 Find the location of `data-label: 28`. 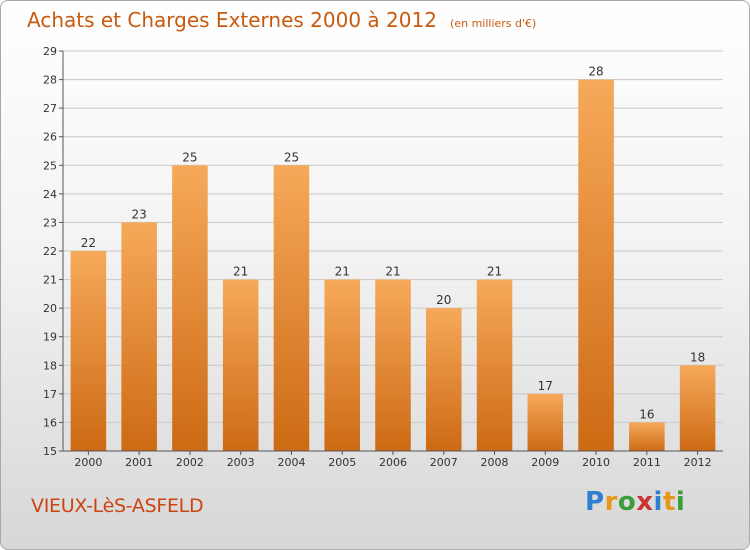

data-label: 28 is located at coordinates (595, 72).